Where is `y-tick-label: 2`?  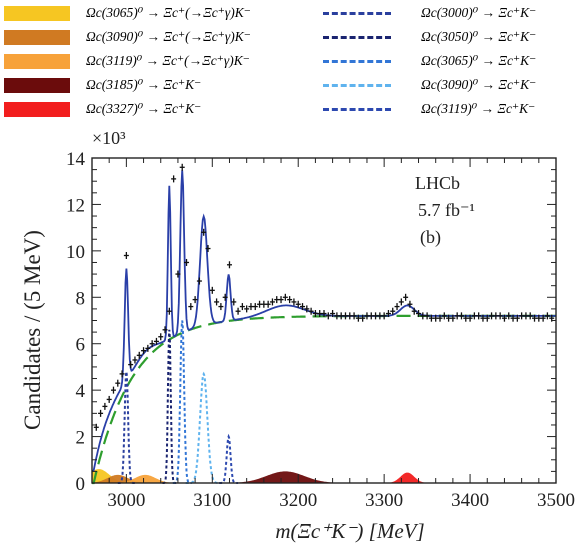 y-tick-label: 2 is located at coordinates (81, 438).